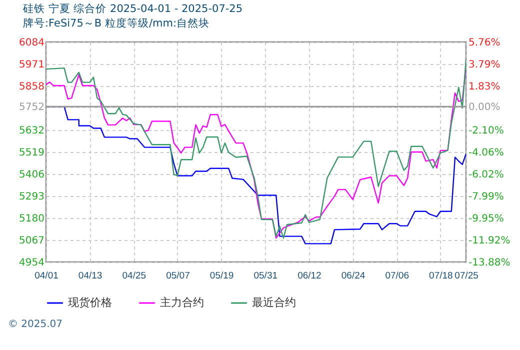 This screenshot has width=520, height=350. Describe the element at coordinates (116, 23) in the screenshot. I see `chart-subtitle: 牌号:FeSi75～B 粒度等级/mm:自然块` at that location.